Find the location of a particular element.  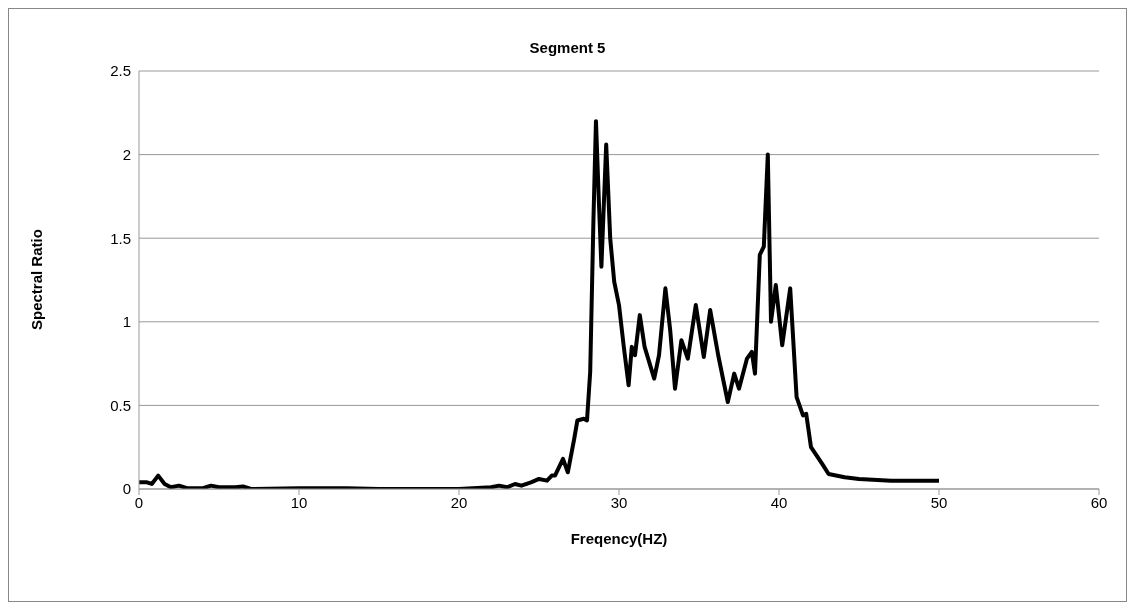

y-tick-label: 1 is located at coordinates (126, 322).